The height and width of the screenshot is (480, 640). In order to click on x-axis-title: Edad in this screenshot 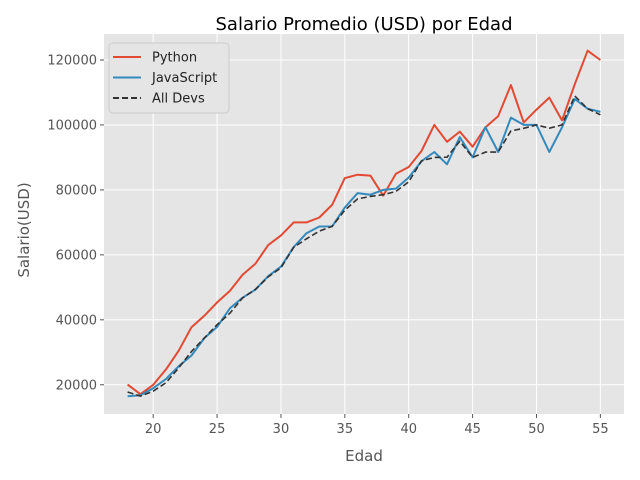, I will do `click(364, 456)`.